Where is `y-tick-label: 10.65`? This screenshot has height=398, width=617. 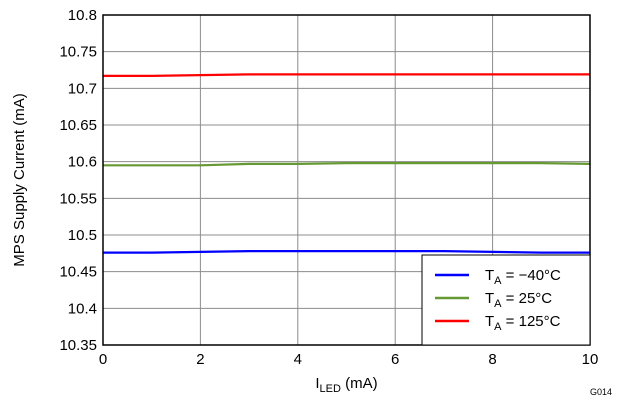 y-tick-label: 10.65 is located at coordinates (78, 125).